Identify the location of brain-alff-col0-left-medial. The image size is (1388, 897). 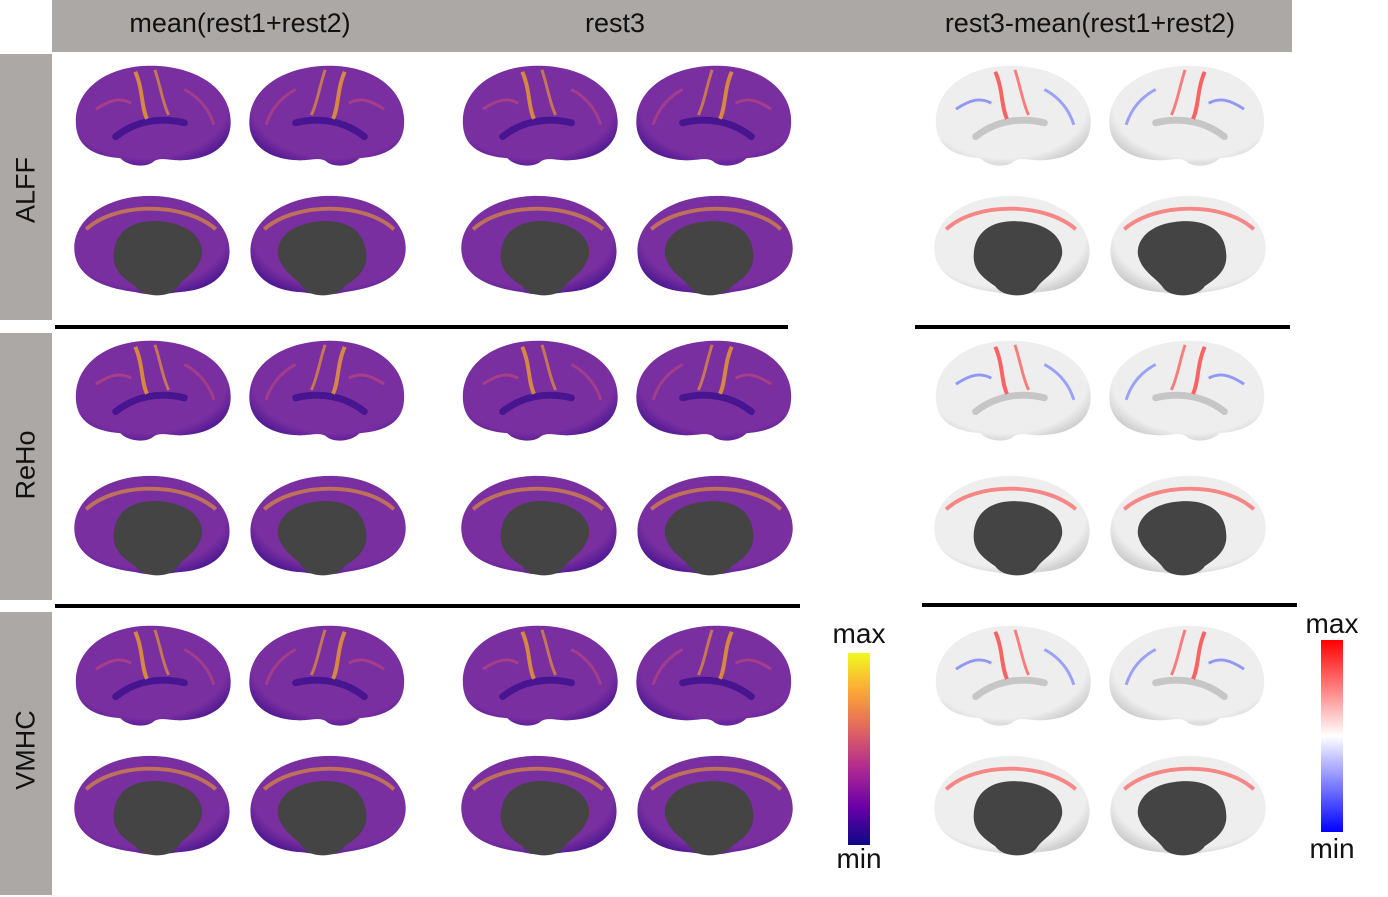
(150, 245).